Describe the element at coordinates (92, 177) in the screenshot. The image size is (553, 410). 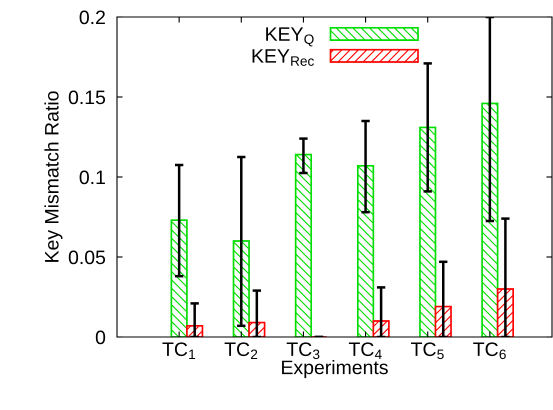
I see `y-tick-label: 0.1` at that location.